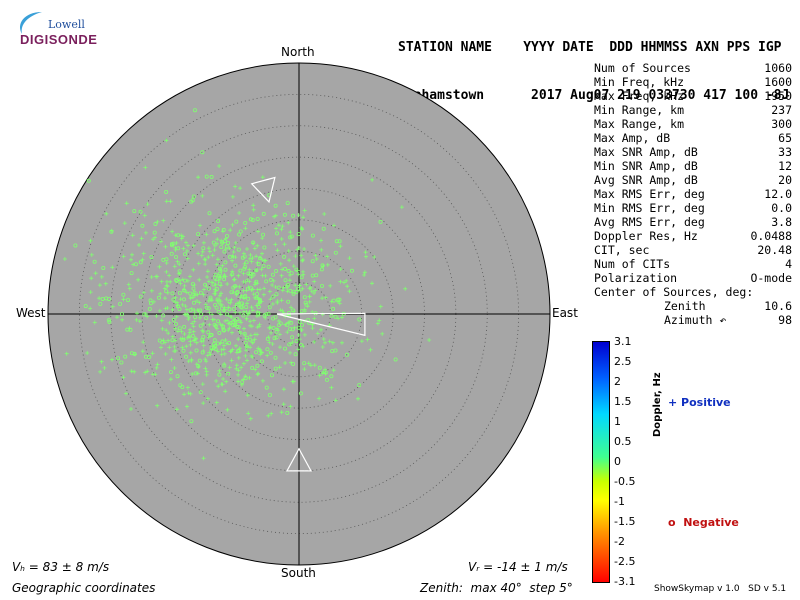 Image resolution: width=800 pixels, height=600 pixels. I want to click on stat-row: Max Amp, dB 65, so click(693, 138).